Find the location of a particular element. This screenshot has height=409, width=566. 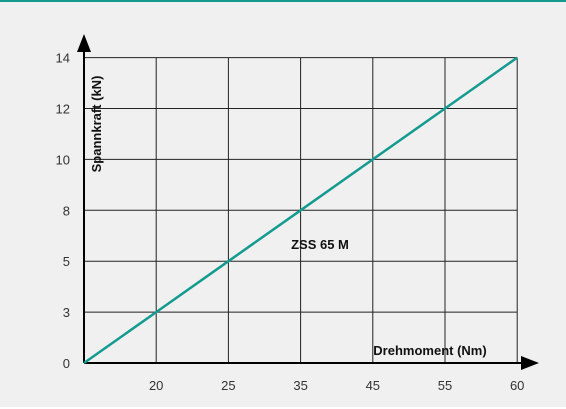

y-tick-label: 14 is located at coordinates (63, 58).